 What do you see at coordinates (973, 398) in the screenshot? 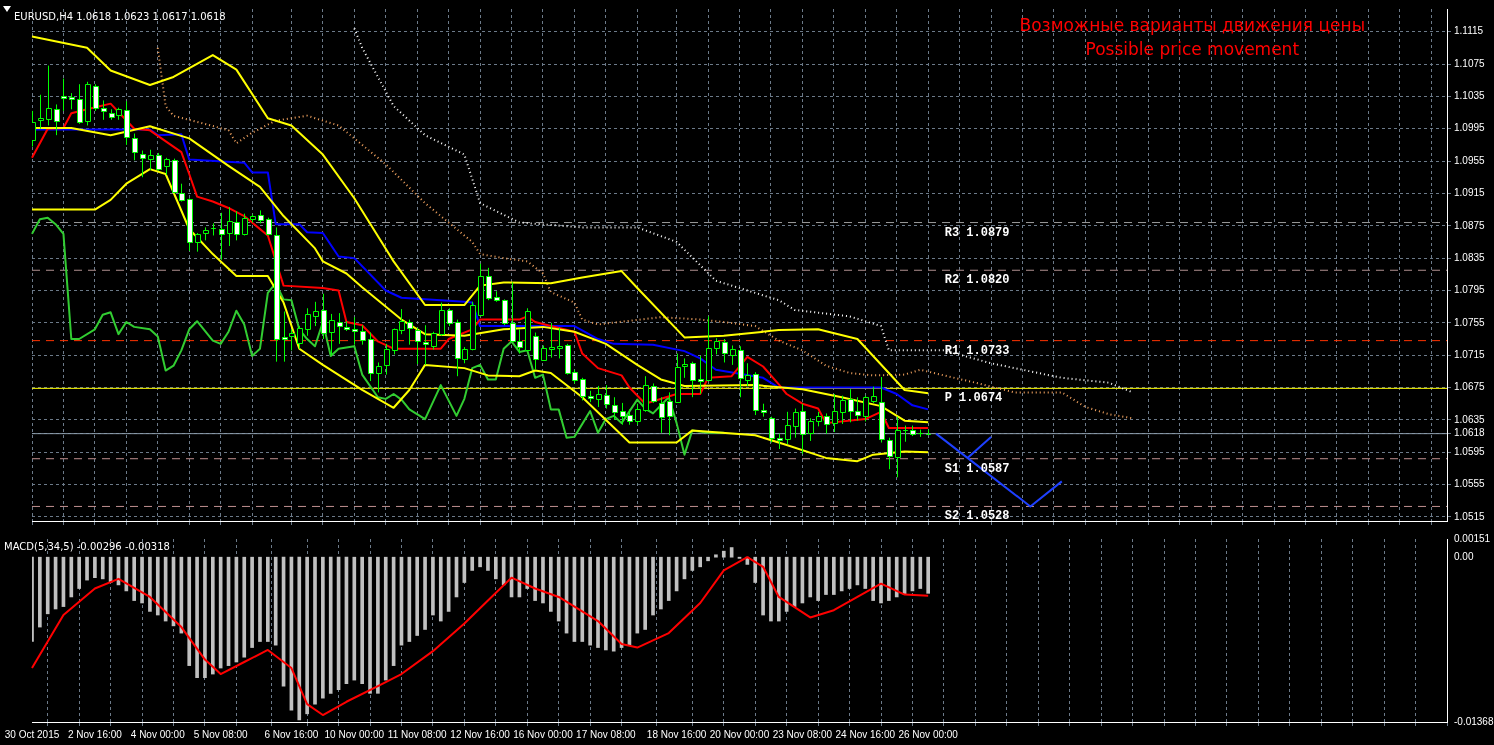
I see `ref-line-label: P 1.0674` at bounding box center [973, 398].